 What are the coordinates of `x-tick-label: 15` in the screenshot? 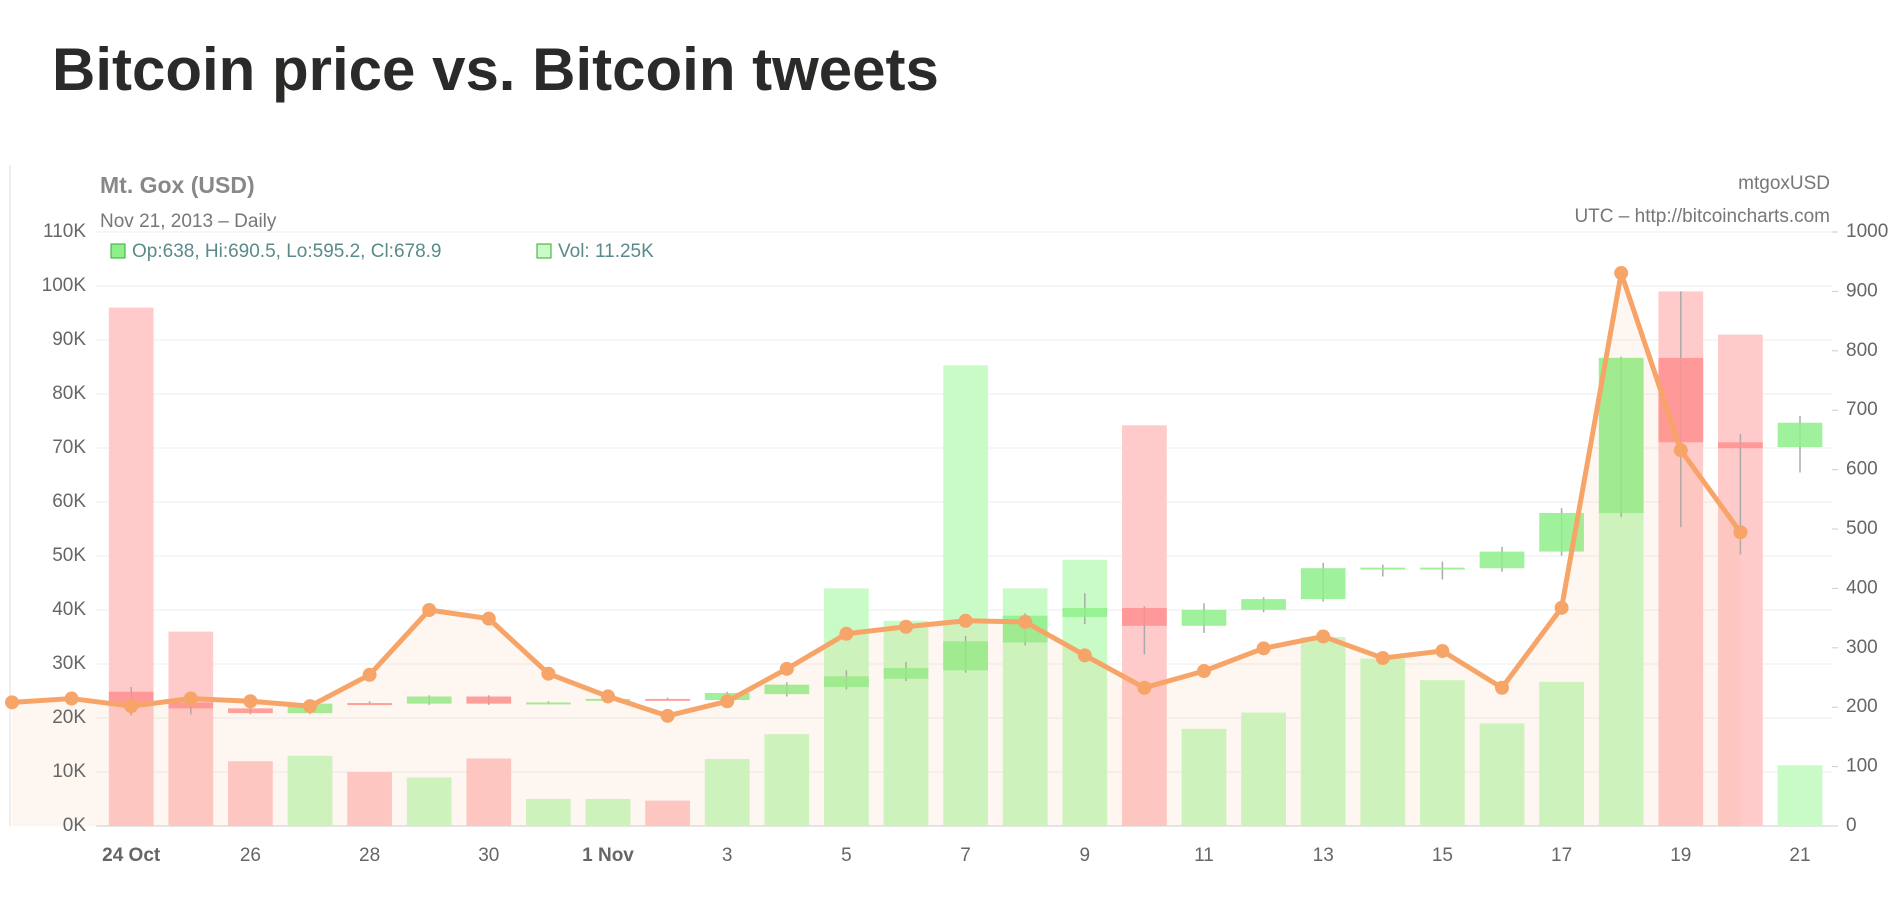 It's located at (1442, 855).